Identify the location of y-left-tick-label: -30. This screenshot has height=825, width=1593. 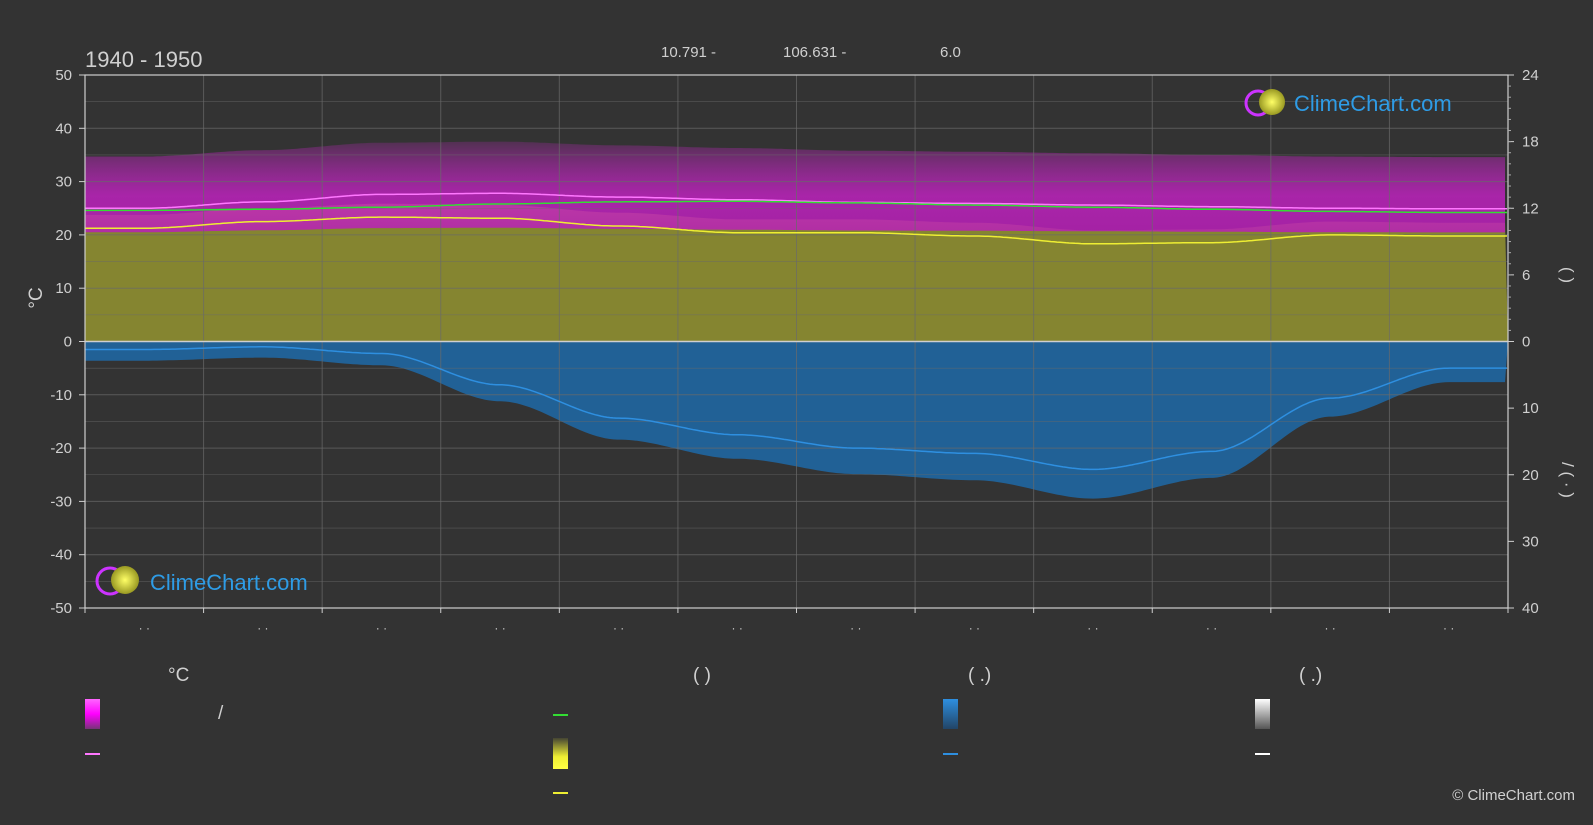
(61, 501).